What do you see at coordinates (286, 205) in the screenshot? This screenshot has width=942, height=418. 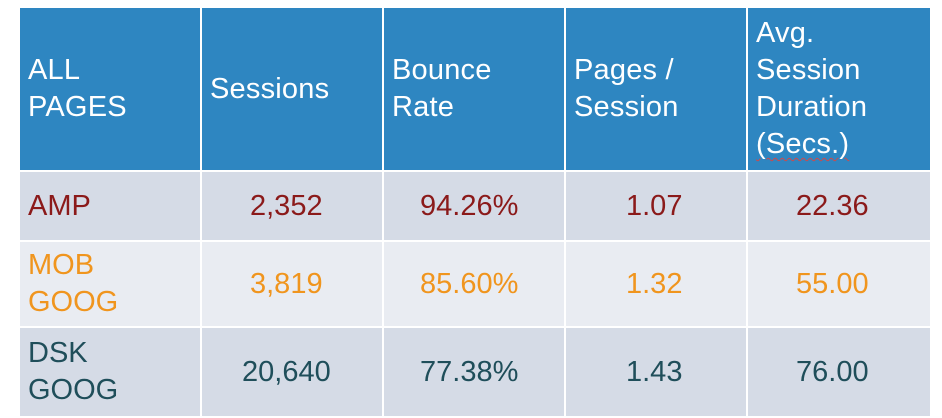 I see `row-amp-sessions-value: 2,352` at bounding box center [286, 205].